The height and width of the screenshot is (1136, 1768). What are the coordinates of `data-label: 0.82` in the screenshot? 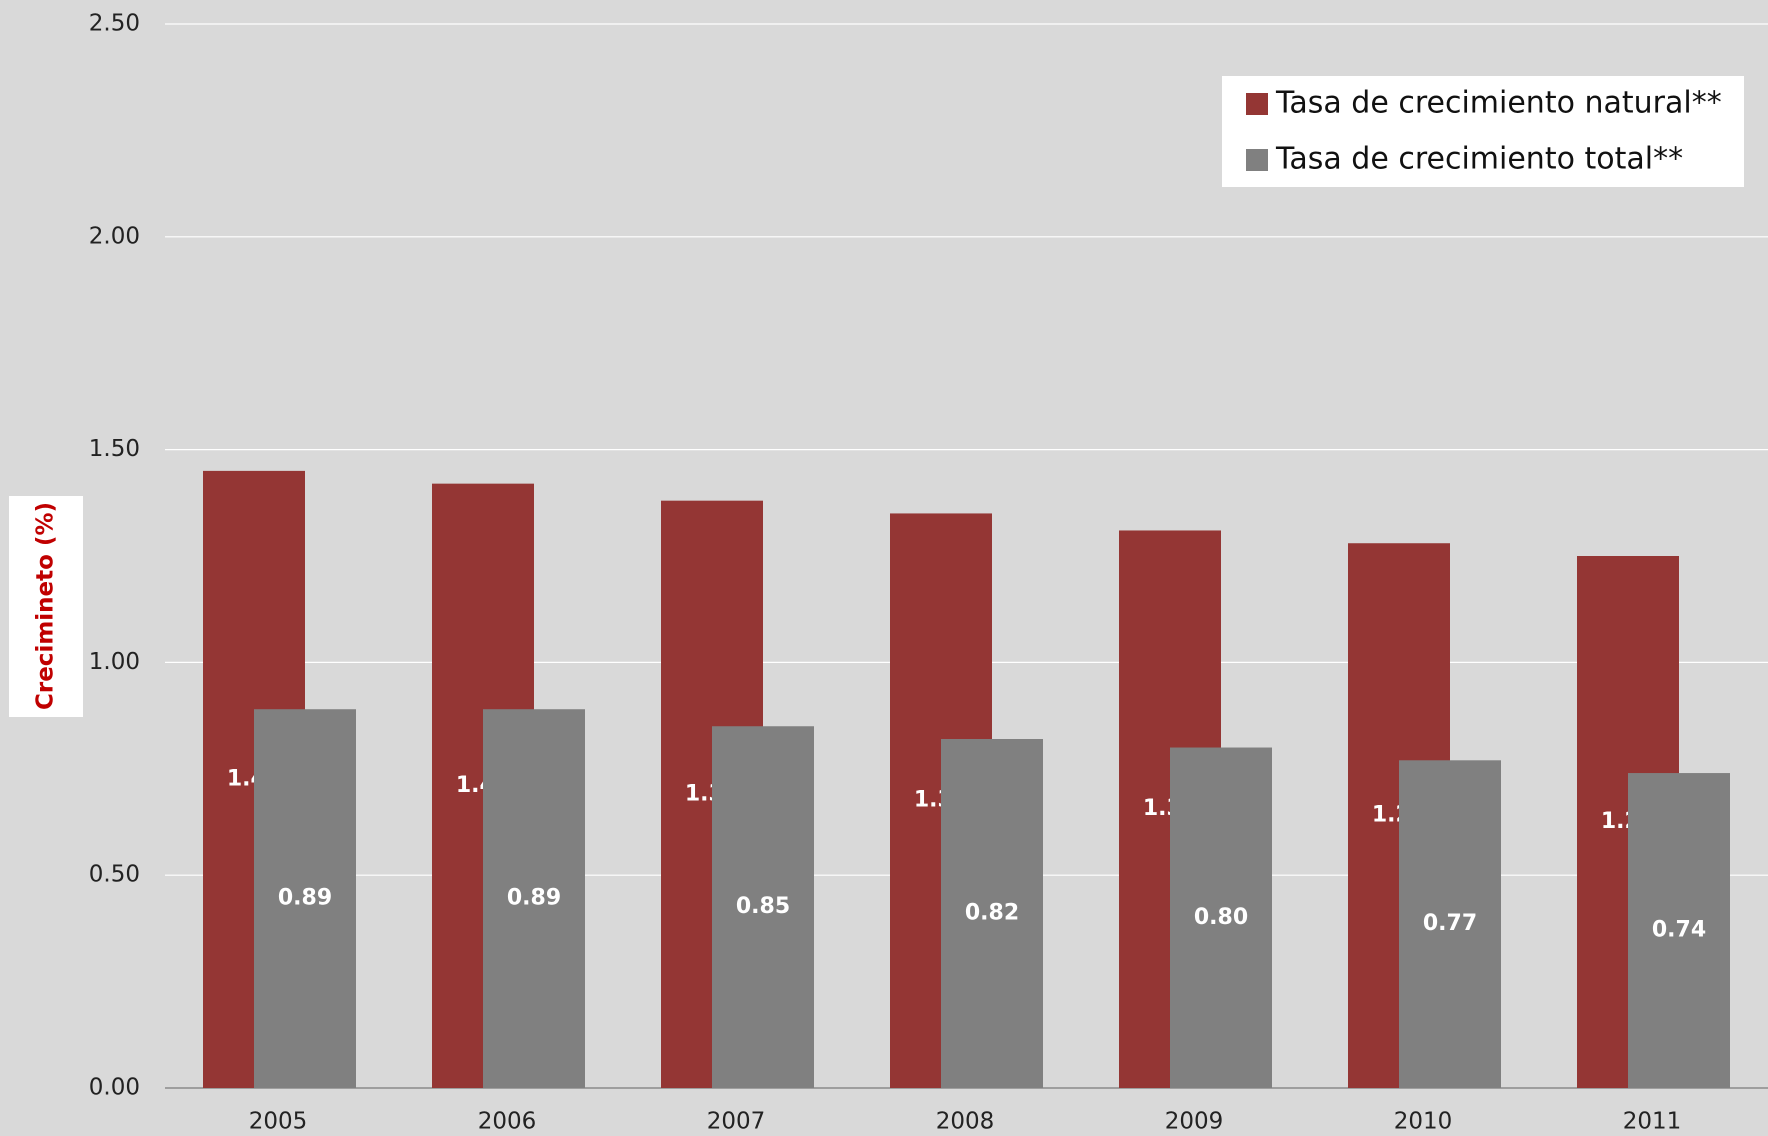 It's located at (992, 913).